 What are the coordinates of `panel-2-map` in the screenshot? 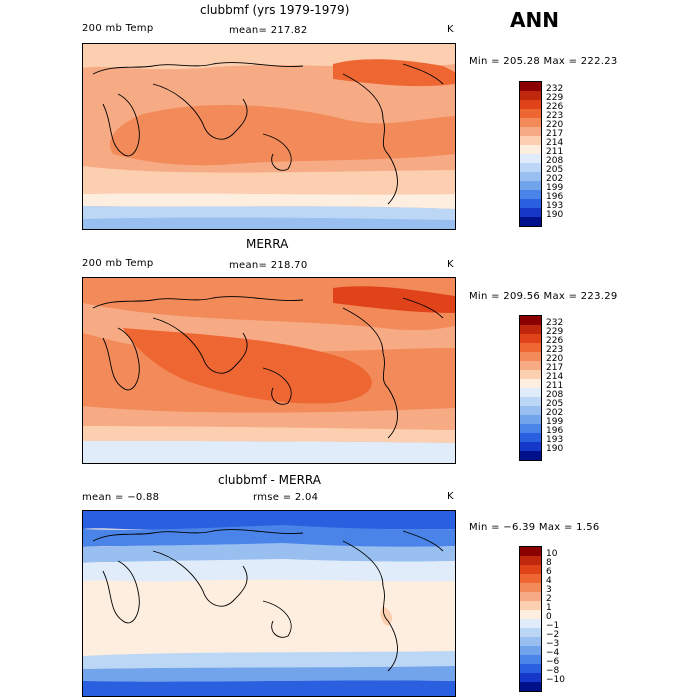 It's located at (269, 370).